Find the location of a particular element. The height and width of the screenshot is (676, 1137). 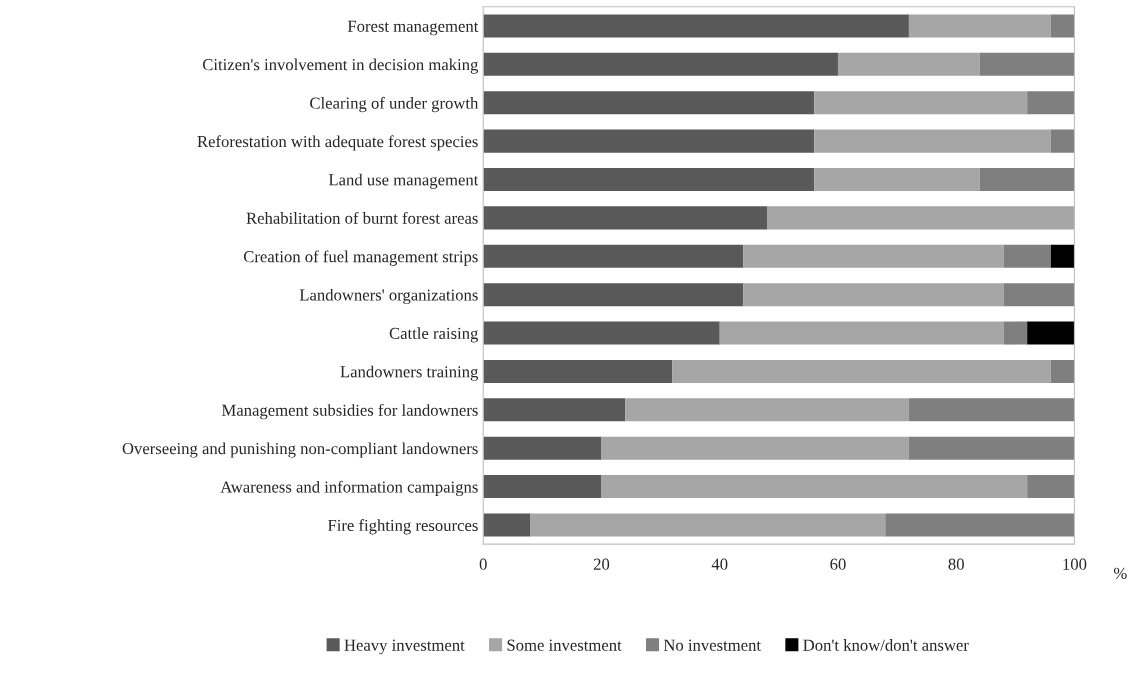

x-tick-label: 60 is located at coordinates (838, 564).